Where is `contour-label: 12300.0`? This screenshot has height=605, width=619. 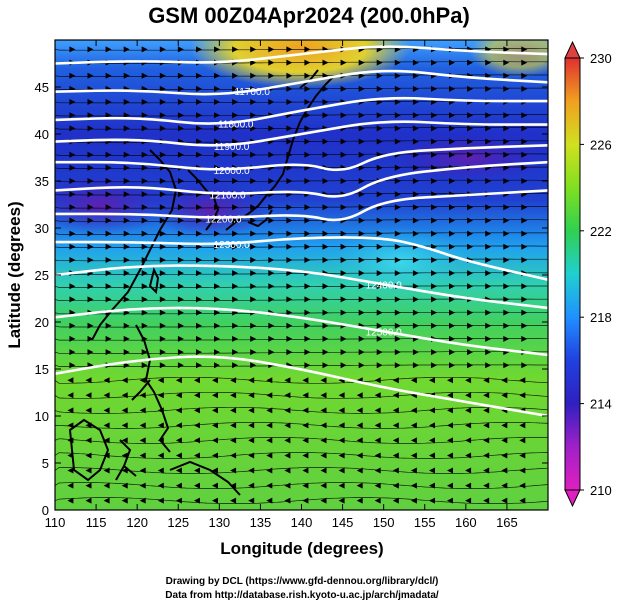
contour-label: 12300.0 is located at coordinates (232, 245).